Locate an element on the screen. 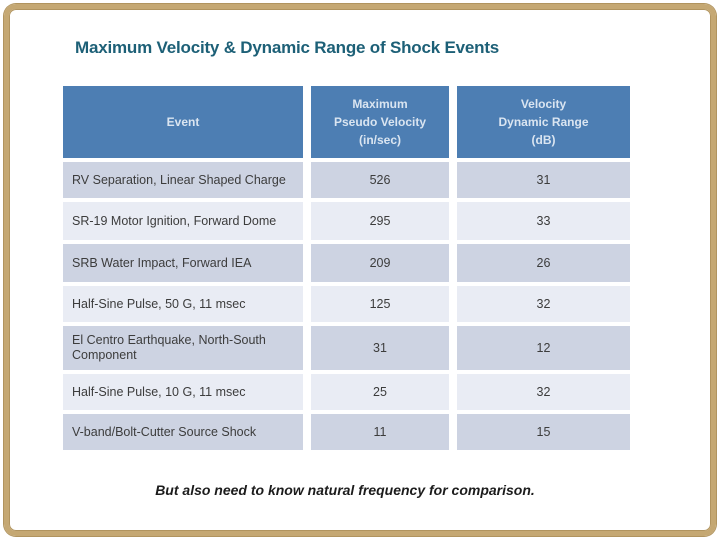  table-cell-event: SR-19 Motor Ignition, Forward Dome is located at coordinates (183, 221).